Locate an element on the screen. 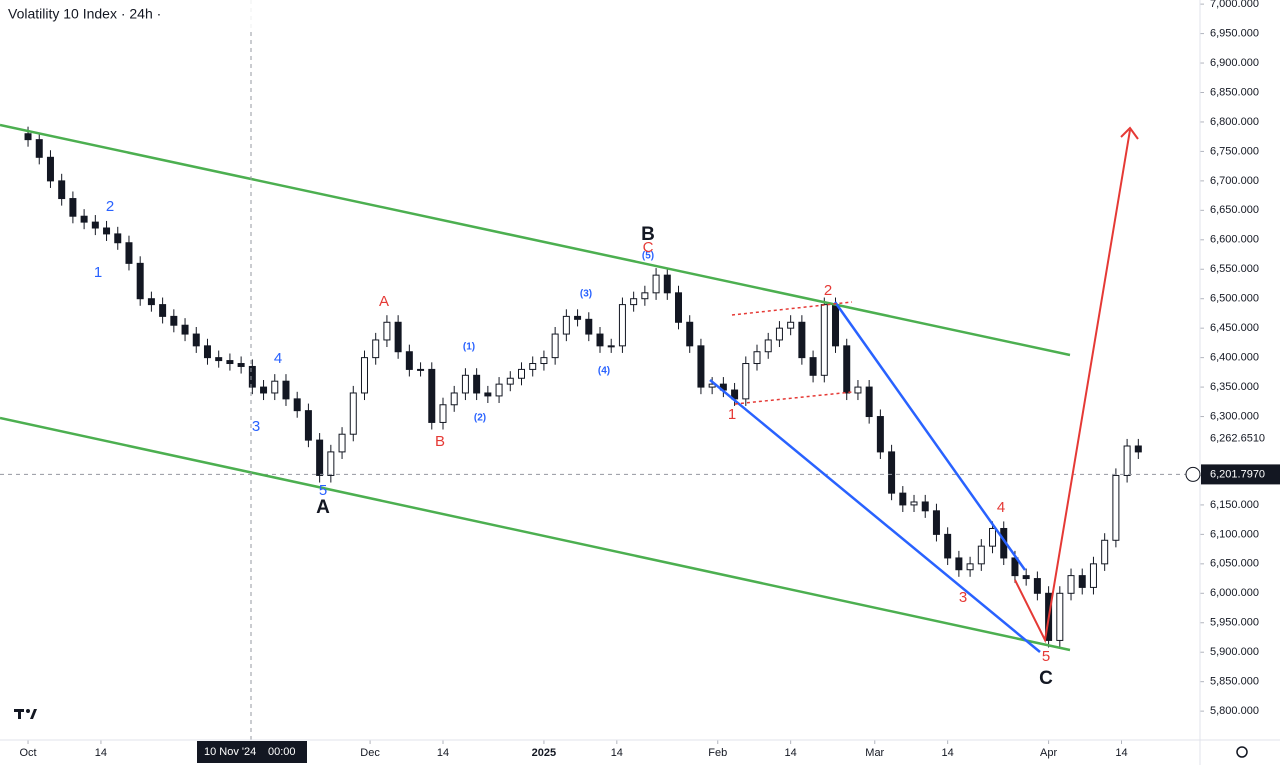 The width and height of the screenshot is (1280, 765). y-tick-label: 5,800.000 is located at coordinates (1234, 711).